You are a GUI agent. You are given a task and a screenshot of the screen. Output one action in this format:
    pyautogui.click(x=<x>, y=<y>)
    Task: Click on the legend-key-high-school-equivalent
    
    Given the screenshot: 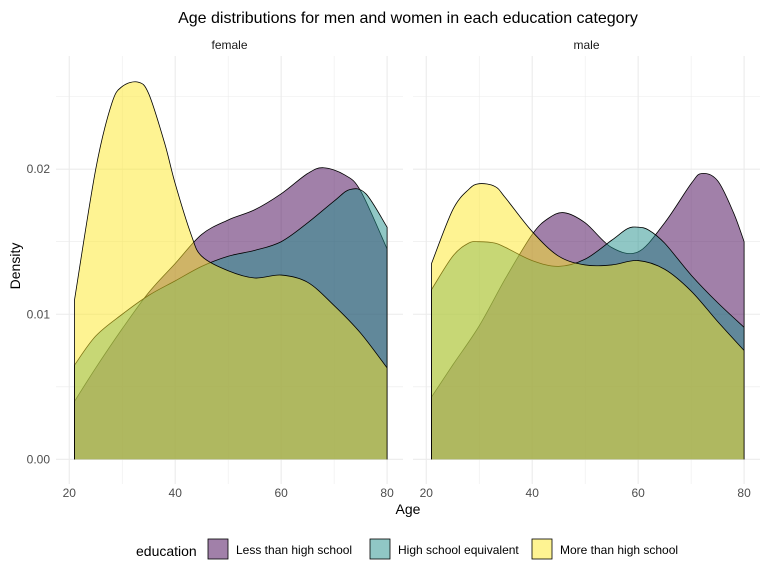 What is the action you would take?
    pyautogui.click(x=380, y=549)
    